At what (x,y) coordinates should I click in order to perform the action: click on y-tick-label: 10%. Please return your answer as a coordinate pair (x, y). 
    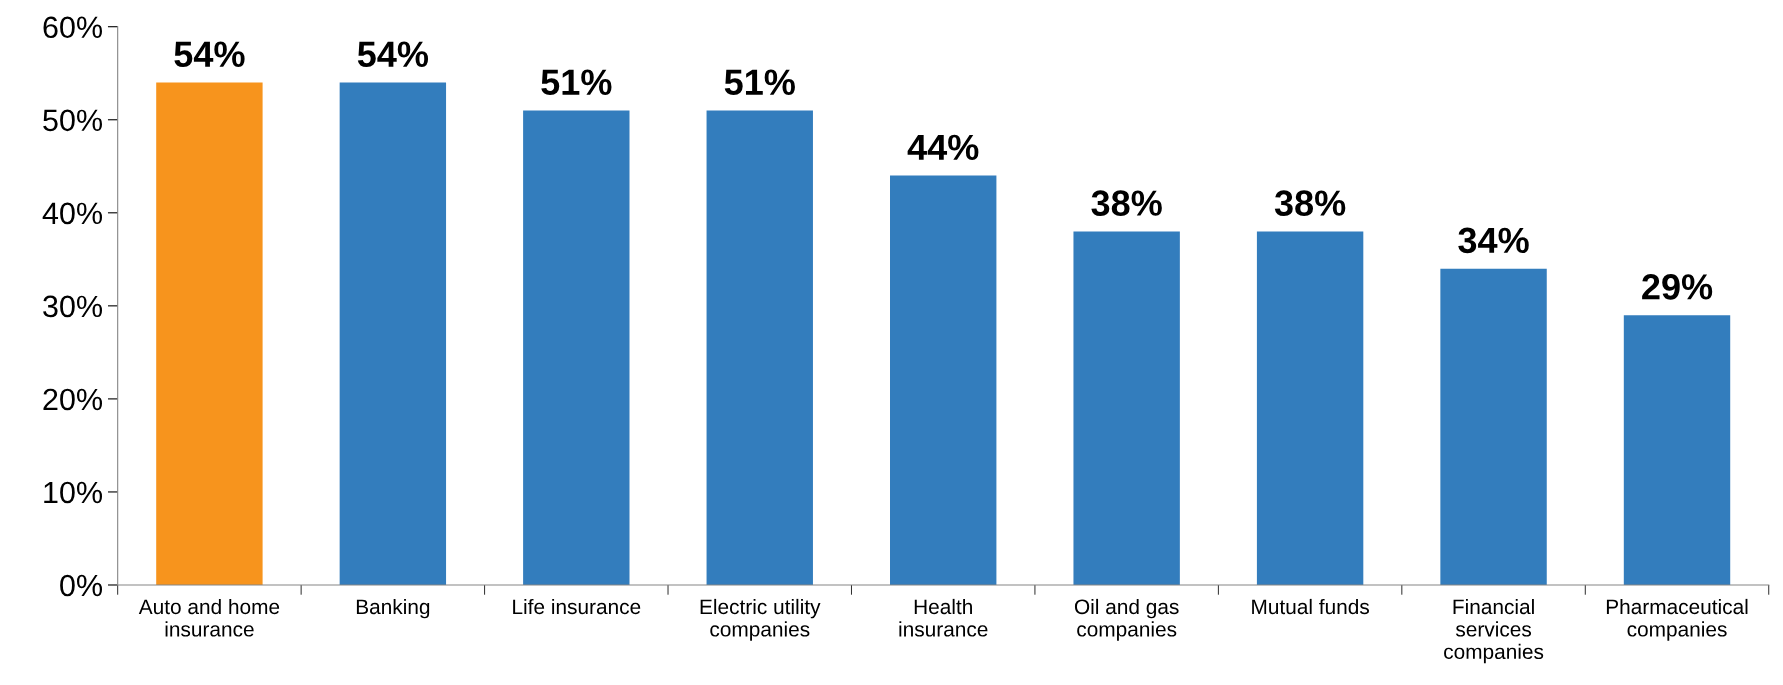
    Looking at the image, I should click on (73, 492).